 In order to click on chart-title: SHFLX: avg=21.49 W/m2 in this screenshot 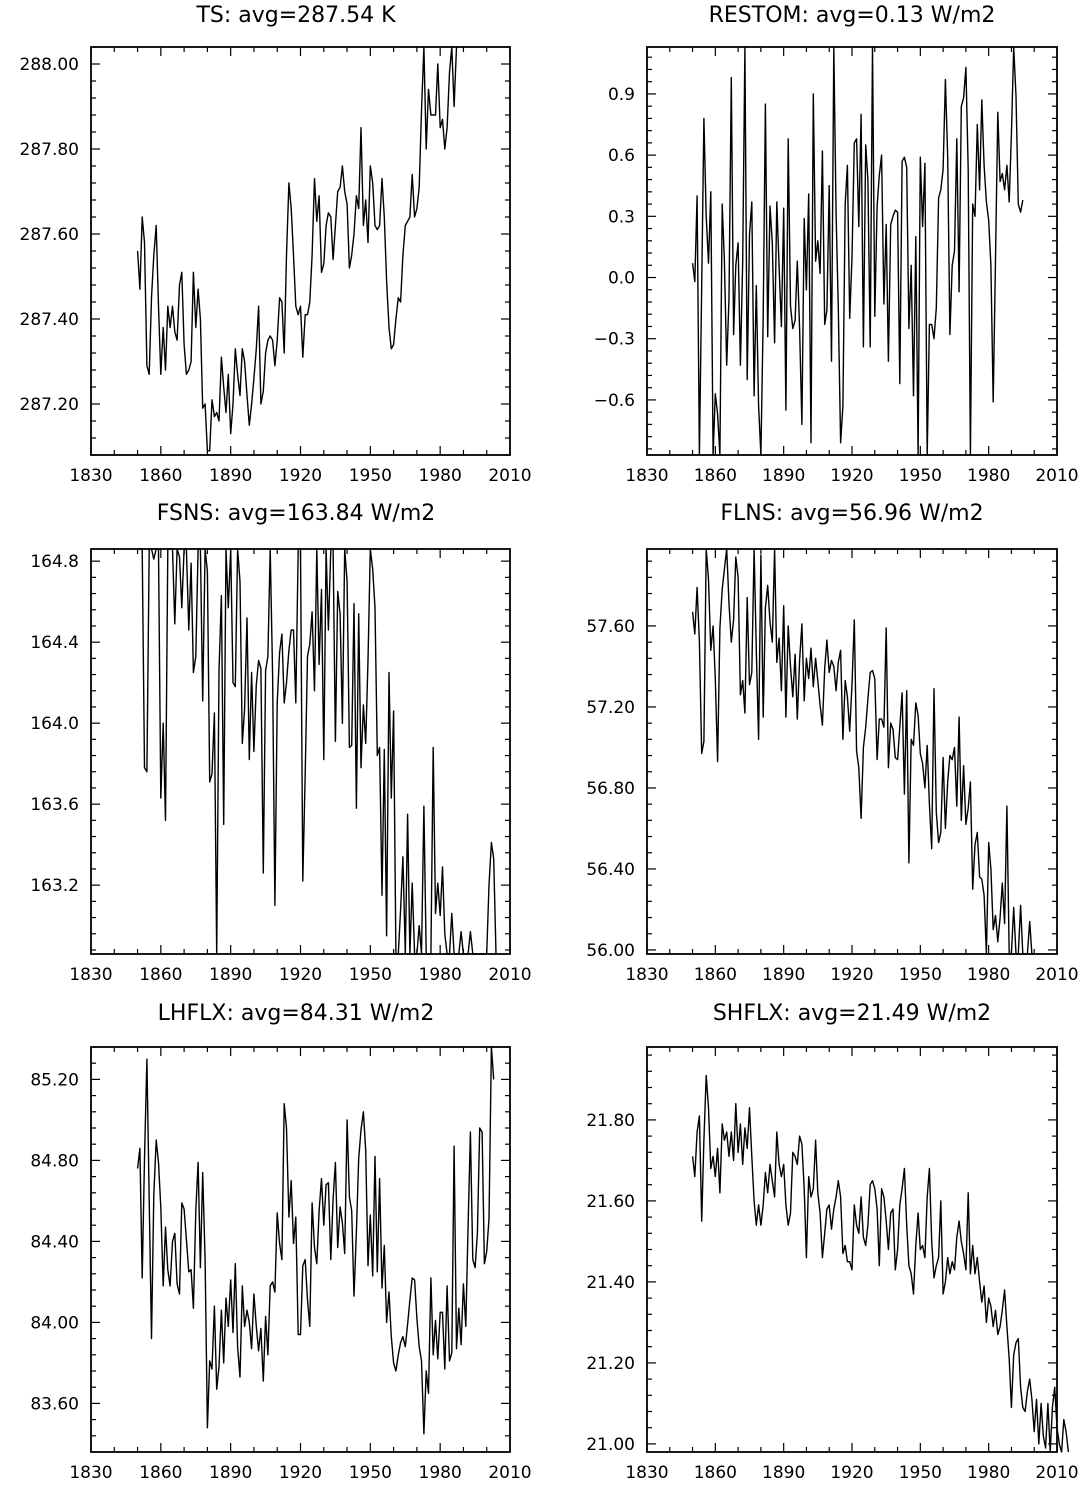, I will do `click(852, 1013)`.